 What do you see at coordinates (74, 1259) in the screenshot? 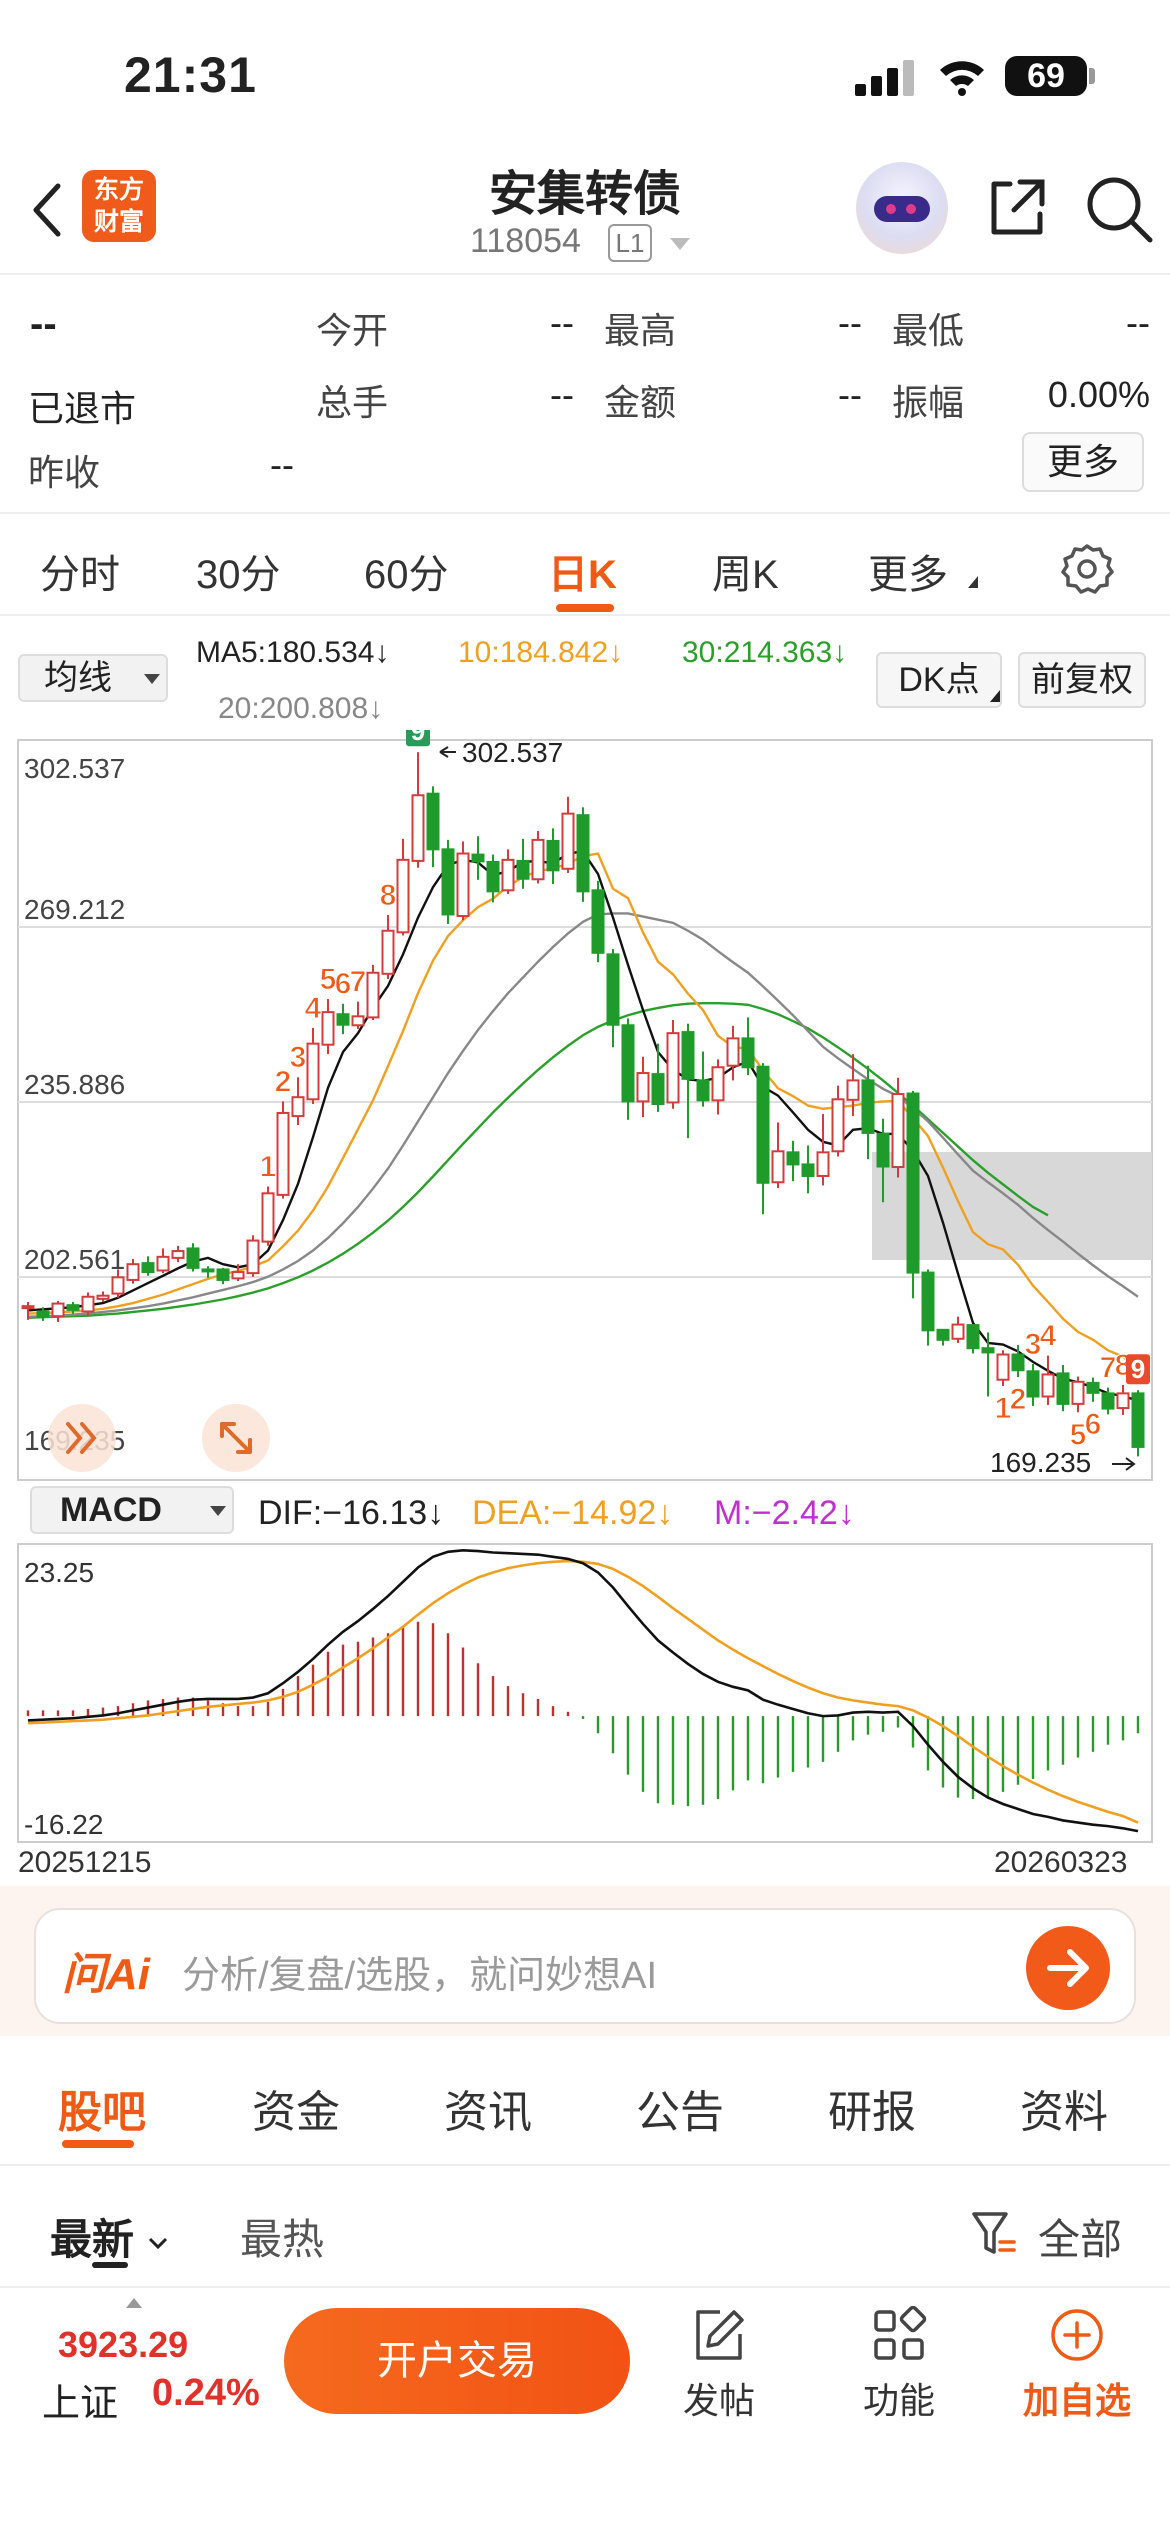
I see `price-axis-label: 202.561` at bounding box center [74, 1259].